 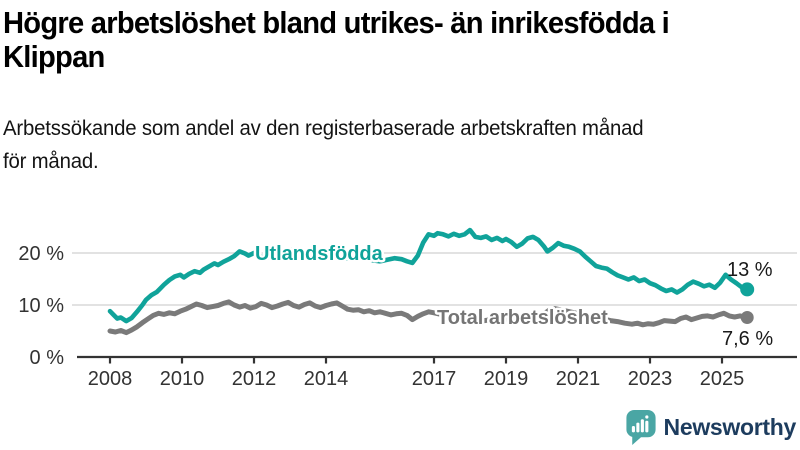 I want to click on y-axis-label: 10 %, so click(x=41, y=306).